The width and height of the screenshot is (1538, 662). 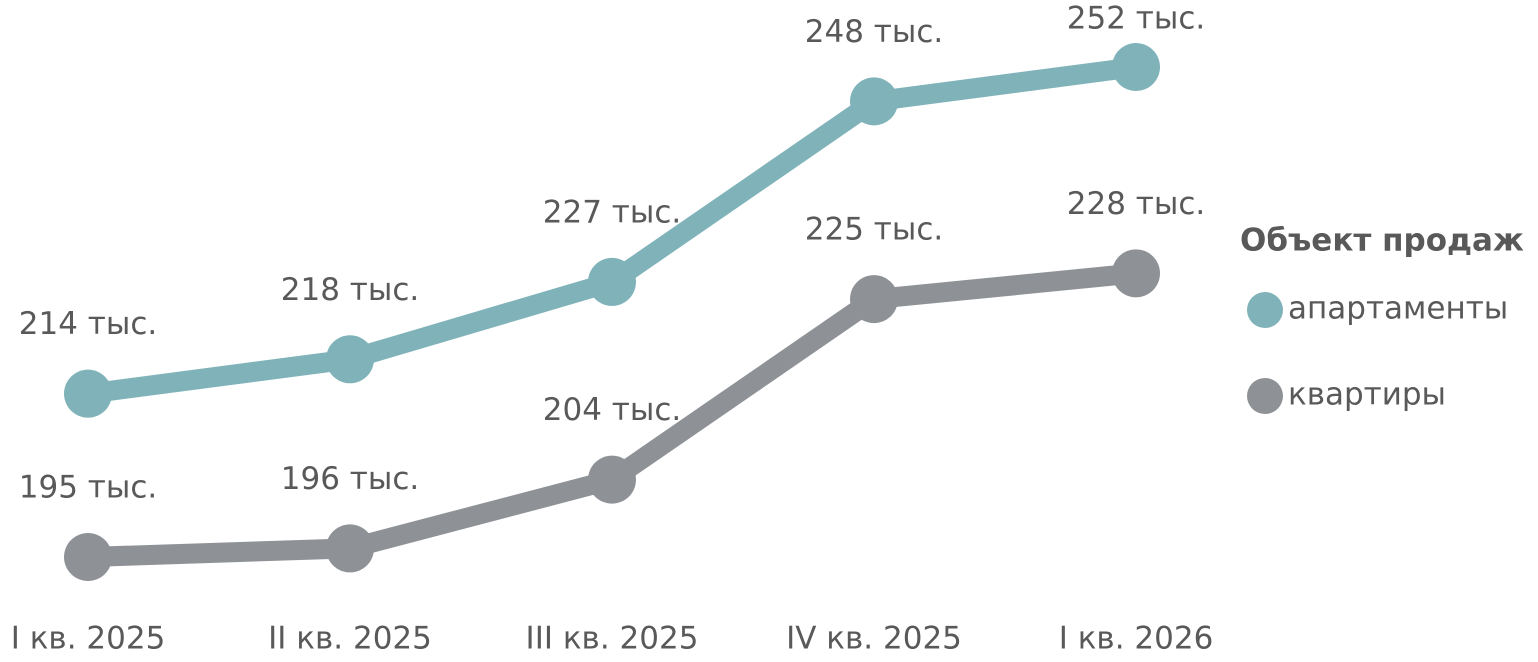 I want to click on legend-title: Объект продаж, so click(x=1382, y=241).